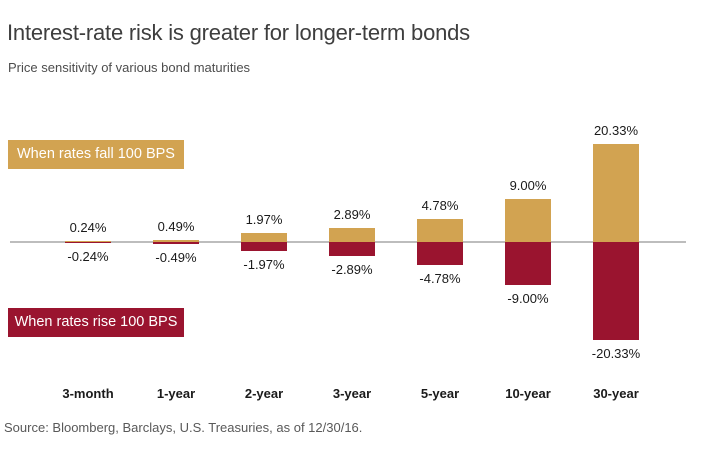 The height and width of the screenshot is (467, 725). Describe the element at coordinates (264, 393) in the screenshot. I see `category-label: 2-year` at that location.